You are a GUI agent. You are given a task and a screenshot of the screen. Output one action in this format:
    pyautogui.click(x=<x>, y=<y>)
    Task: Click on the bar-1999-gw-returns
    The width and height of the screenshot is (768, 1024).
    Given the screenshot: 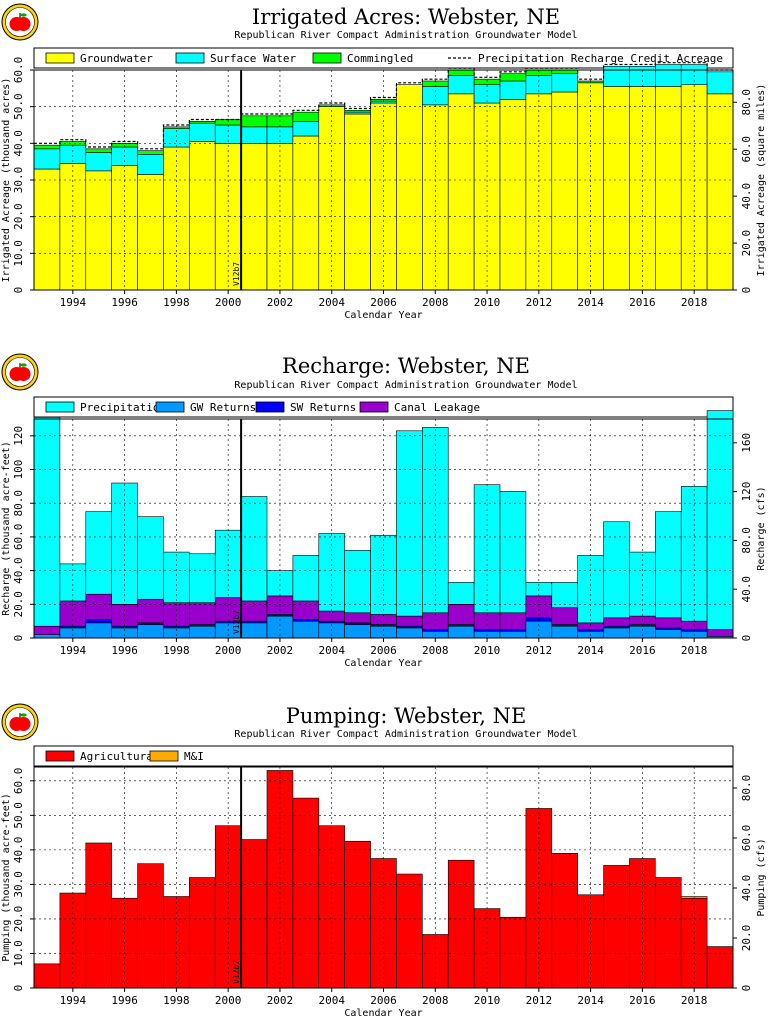 What is the action you would take?
    pyautogui.click(x=202, y=632)
    